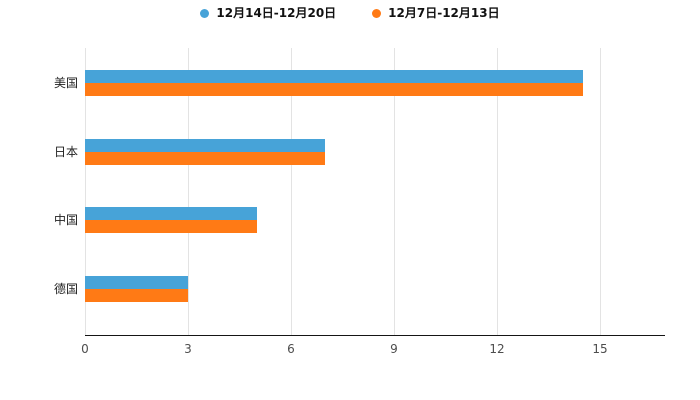 The height and width of the screenshot is (400, 700). I want to click on bar-德国-series0, so click(136, 282).